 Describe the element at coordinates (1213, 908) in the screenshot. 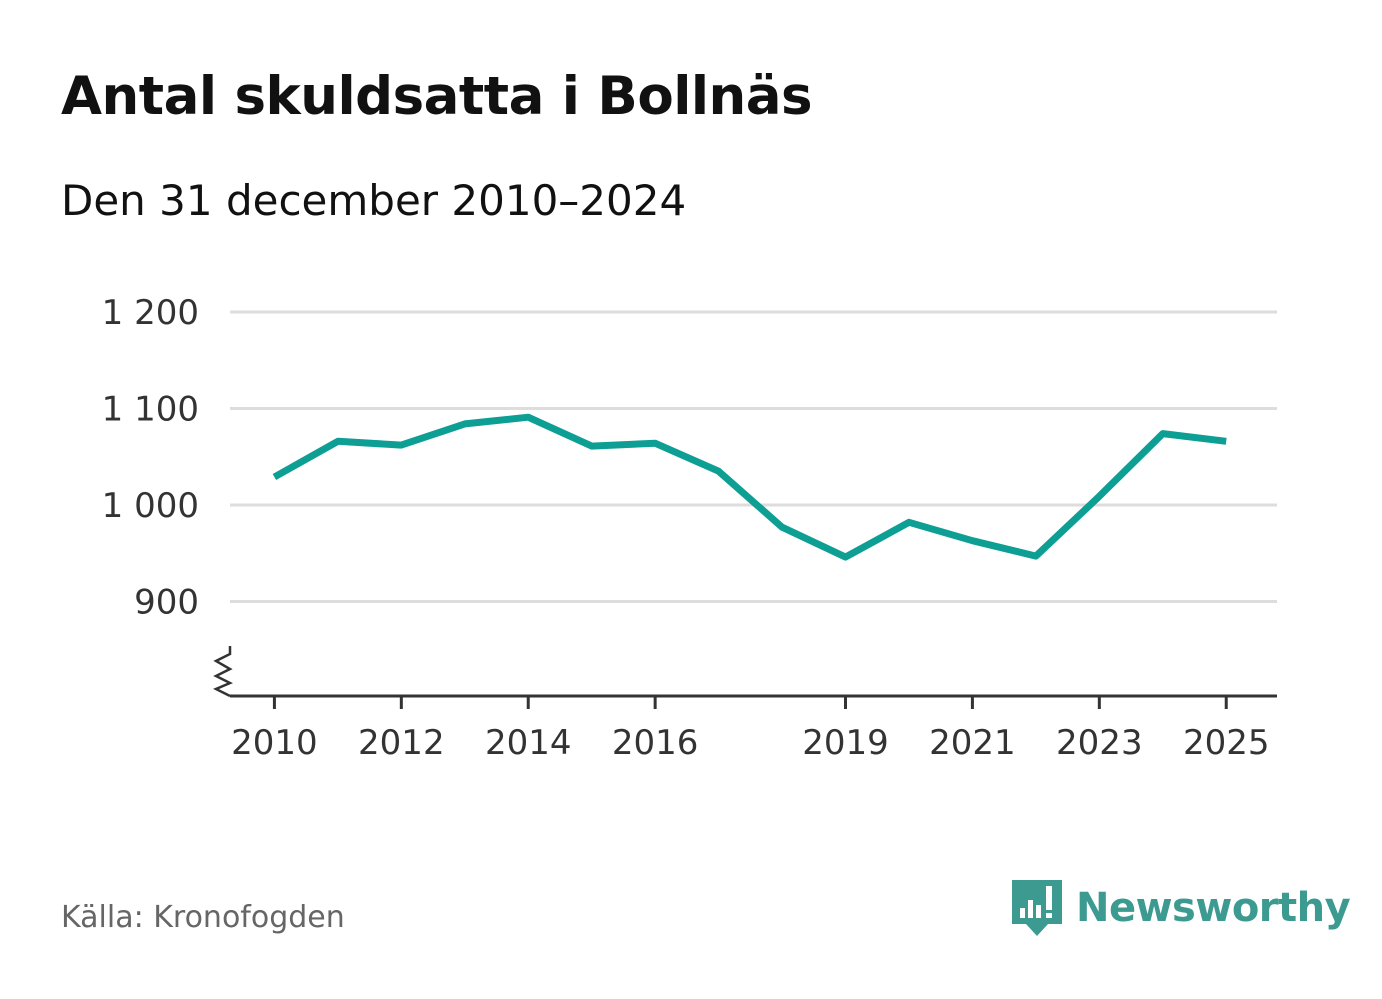

I see `brand-name: Newsworthy` at that location.